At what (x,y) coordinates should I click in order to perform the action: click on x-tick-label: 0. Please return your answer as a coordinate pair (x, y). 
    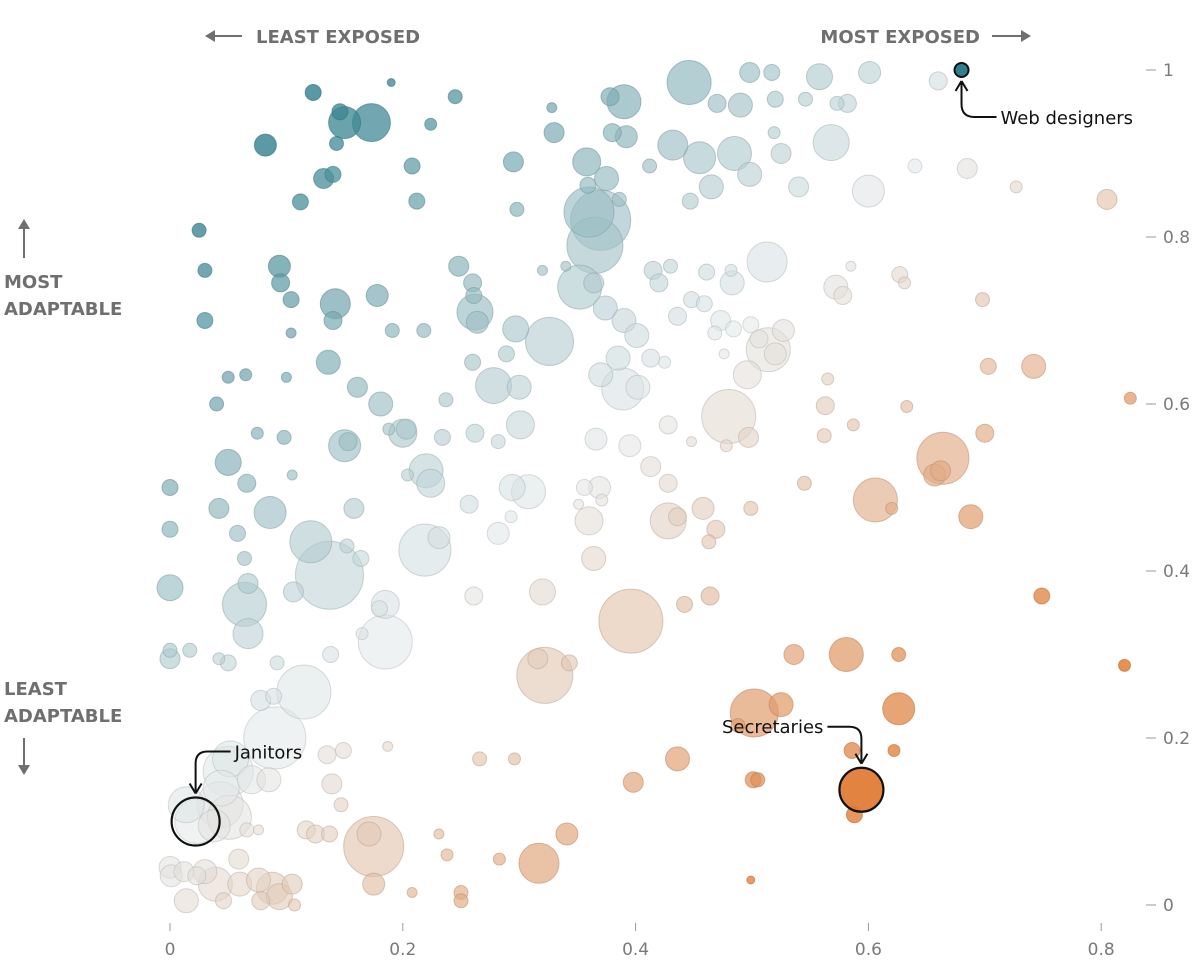
    Looking at the image, I should click on (170, 950).